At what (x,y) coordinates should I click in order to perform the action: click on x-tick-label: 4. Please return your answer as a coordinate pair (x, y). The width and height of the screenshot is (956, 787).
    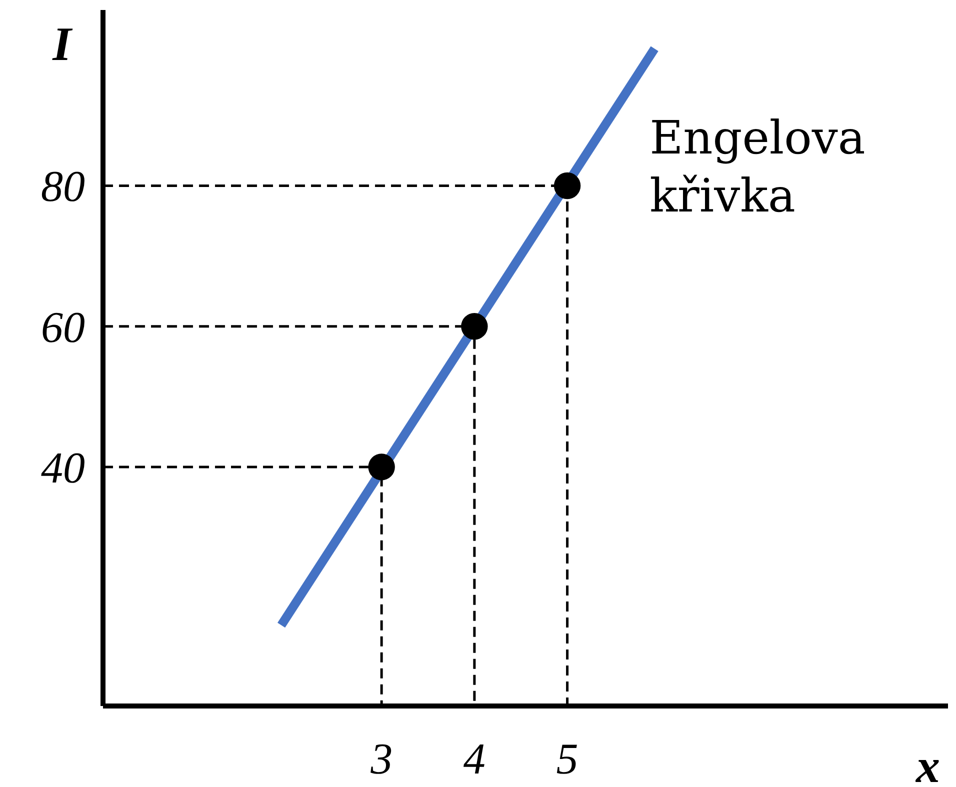
    Looking at the image, I should click on (474, 759).